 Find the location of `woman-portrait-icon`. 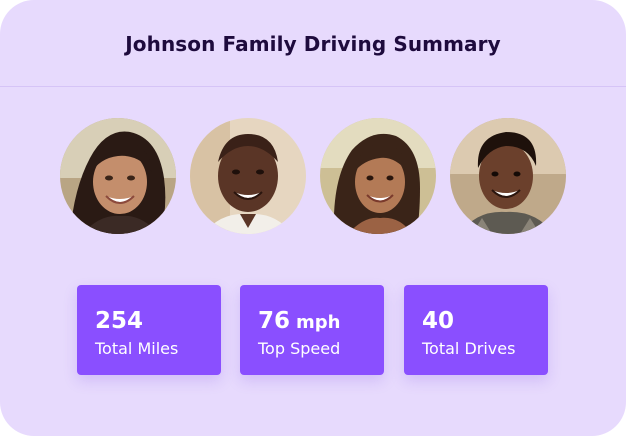

woman-portrait-icon is located at coordinates (118, 176).